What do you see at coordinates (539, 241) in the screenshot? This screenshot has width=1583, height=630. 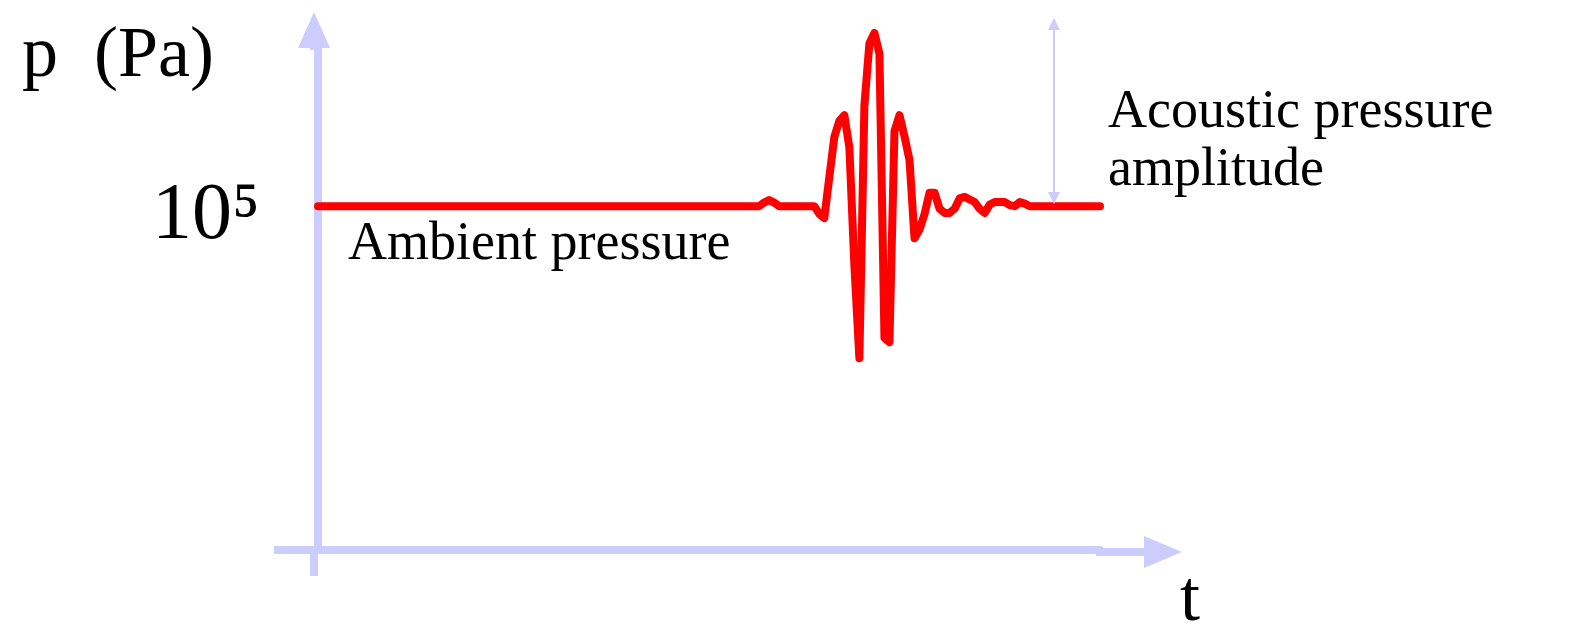 I see `annotation: Ambient pressure` at bounding box center [539, 241].